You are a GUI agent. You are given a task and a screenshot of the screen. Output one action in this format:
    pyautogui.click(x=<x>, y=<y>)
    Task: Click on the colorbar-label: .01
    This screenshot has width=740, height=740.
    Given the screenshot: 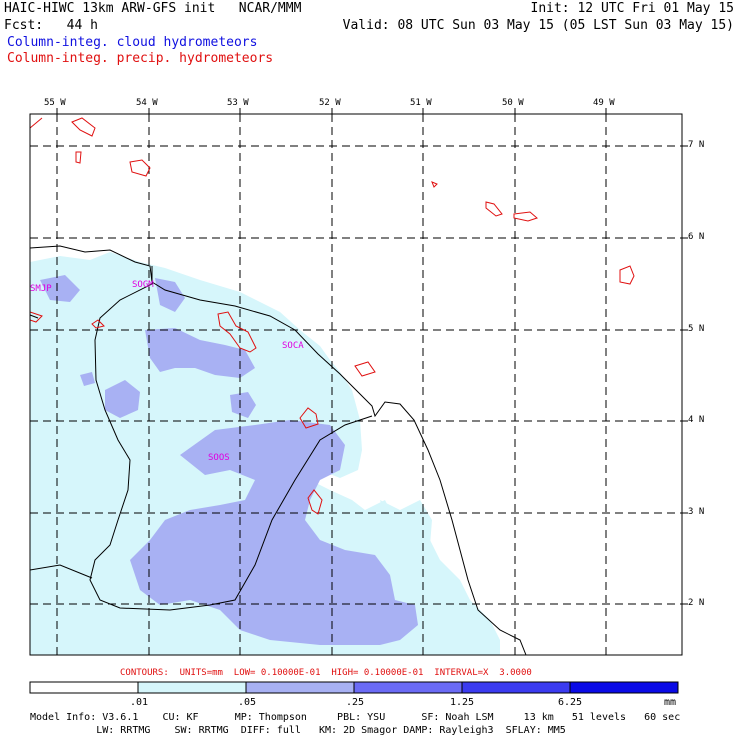 What is the action you would take?
    pyautogui.click(x=139, y=702)
    